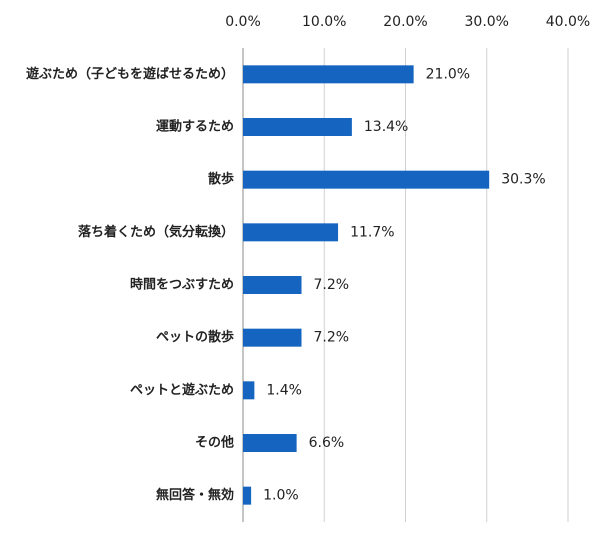 The height and width of the screenshot is (545, 614). What do you see at coordinates (243, 22) in the screenshot?
I see `x-tick-label: 0.0%` at bounding box center [243, 22].